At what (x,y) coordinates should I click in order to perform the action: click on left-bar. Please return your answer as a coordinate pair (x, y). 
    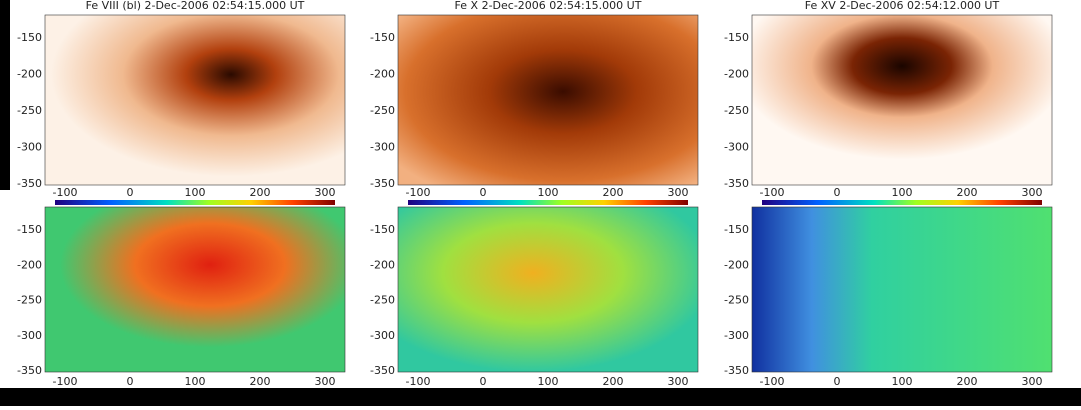
    Looking at the image, I should click on (5, 95).